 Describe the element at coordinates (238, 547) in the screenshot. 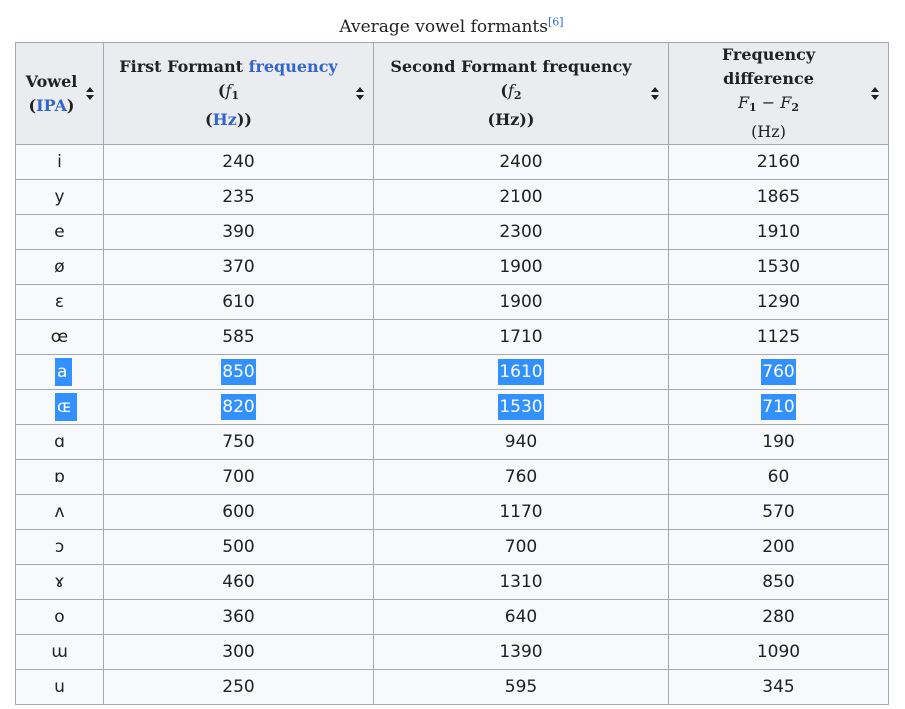

I see `f1-cell: 500` at that location.